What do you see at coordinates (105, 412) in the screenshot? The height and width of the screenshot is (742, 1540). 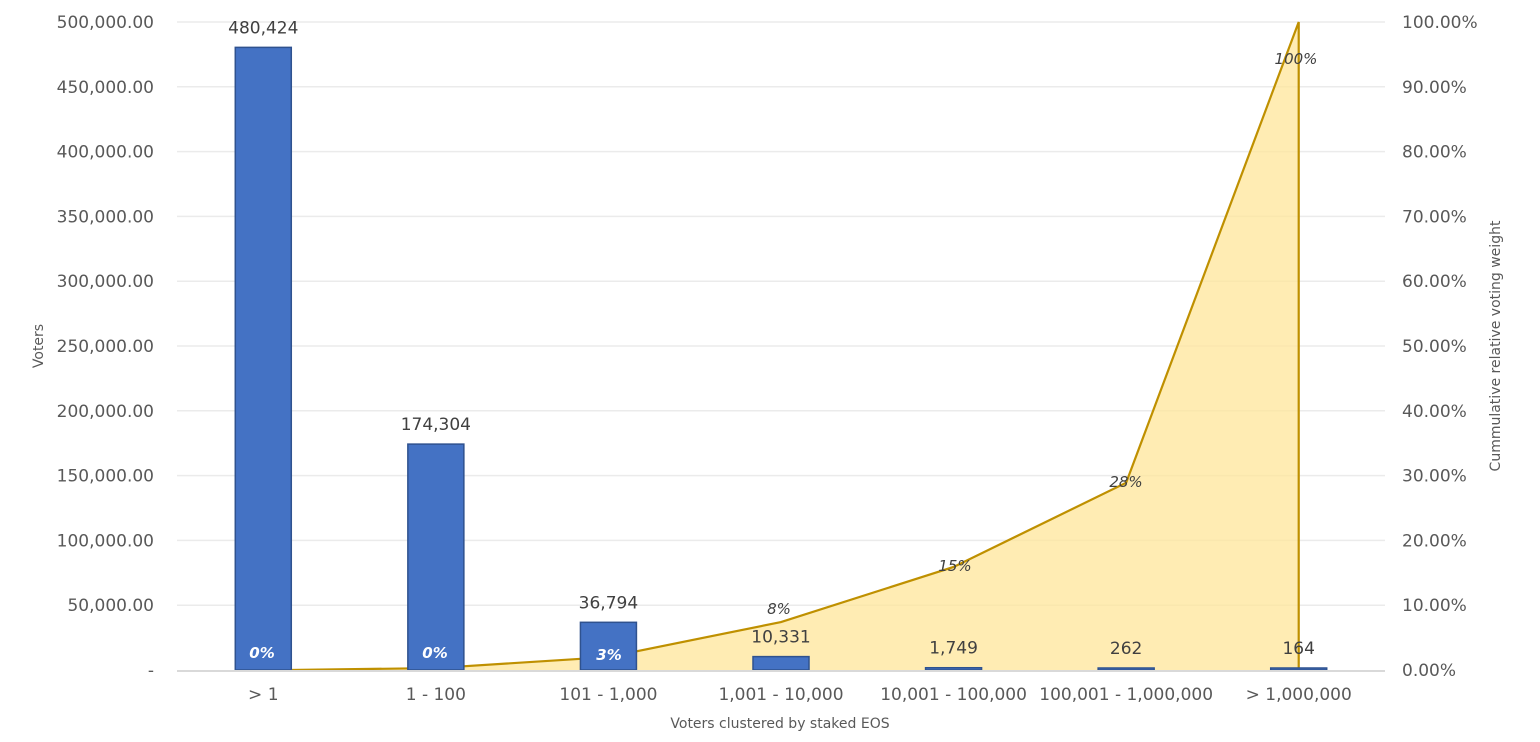 I see `y-tick-label: 200,000.00` at bounding box center [105, 412].